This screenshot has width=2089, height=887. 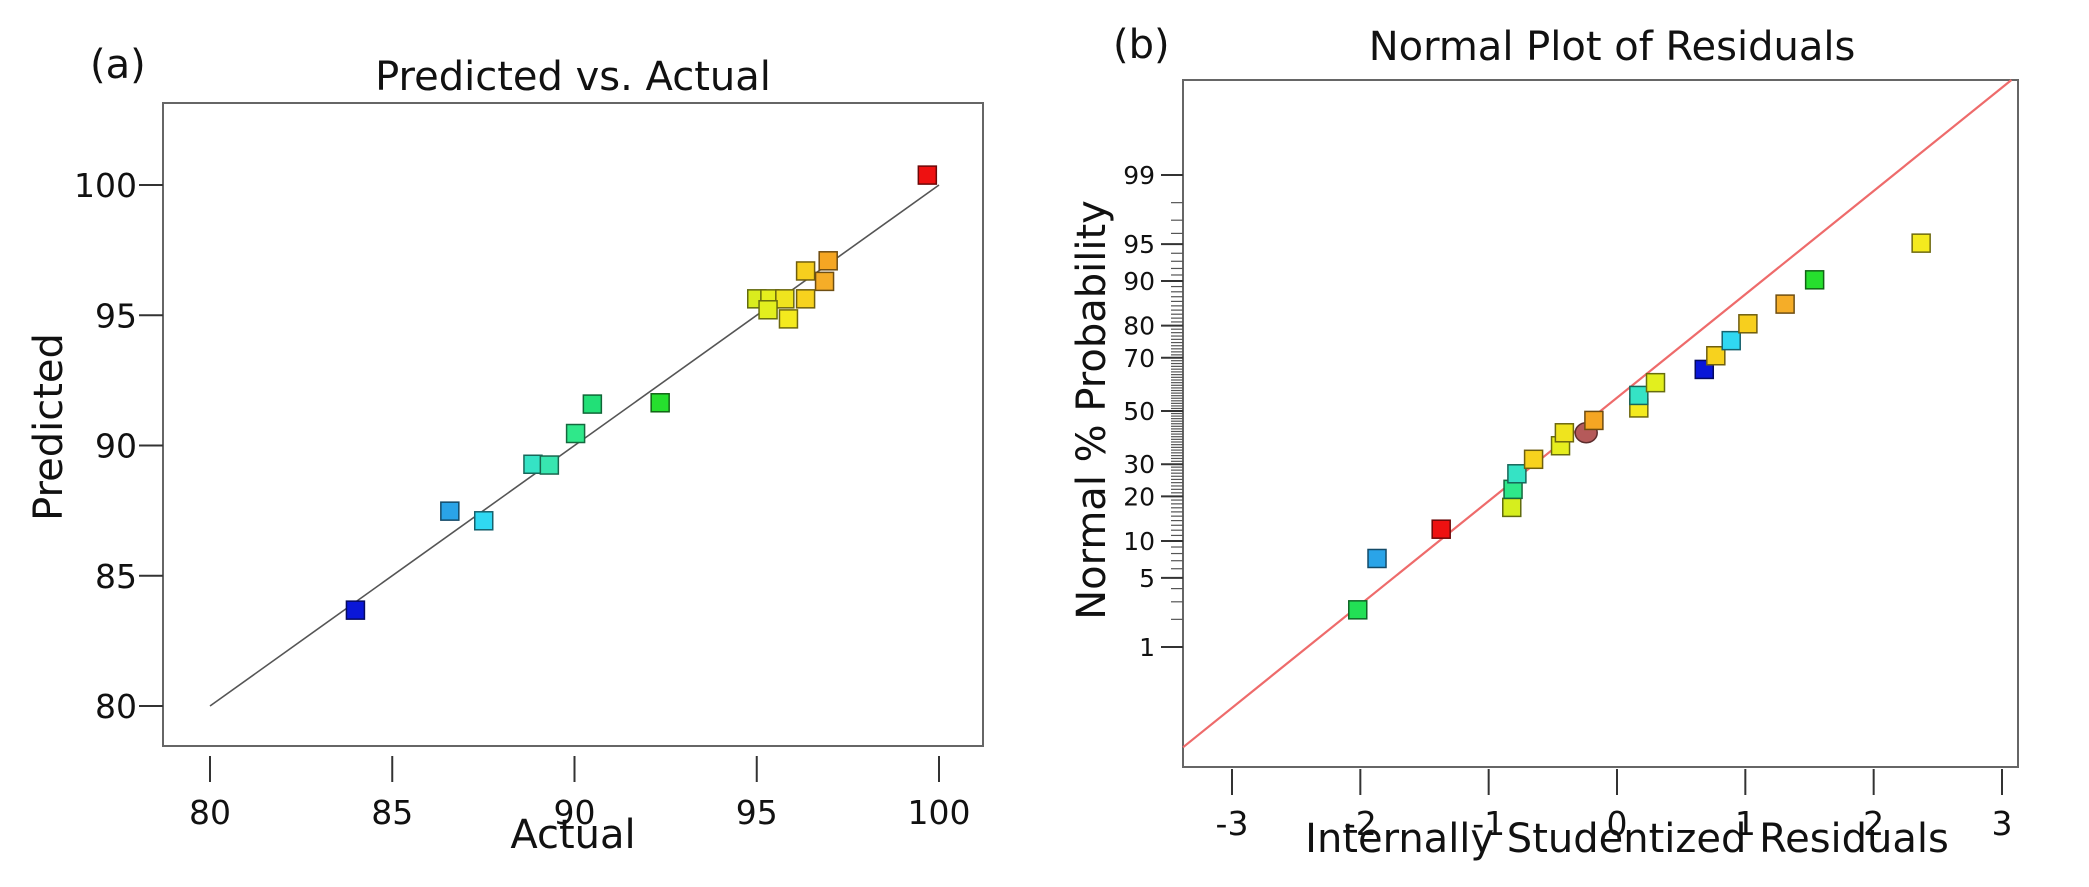 What do you see at coordinates (210, 812) in the screenshot?
I see `panel-a-x-tick-label: 80` at bounding box center [210, 812].